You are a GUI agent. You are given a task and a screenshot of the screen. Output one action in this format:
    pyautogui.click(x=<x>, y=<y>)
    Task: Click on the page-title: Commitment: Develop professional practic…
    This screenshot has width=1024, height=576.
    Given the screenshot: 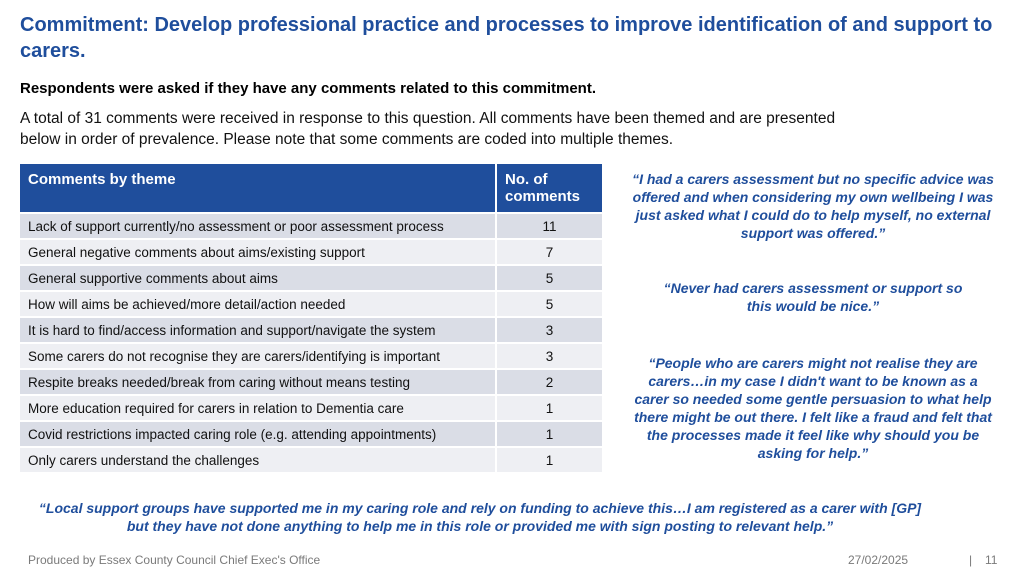 What is the action you would take?
    pyautogui.click(x=506, y=38)
    